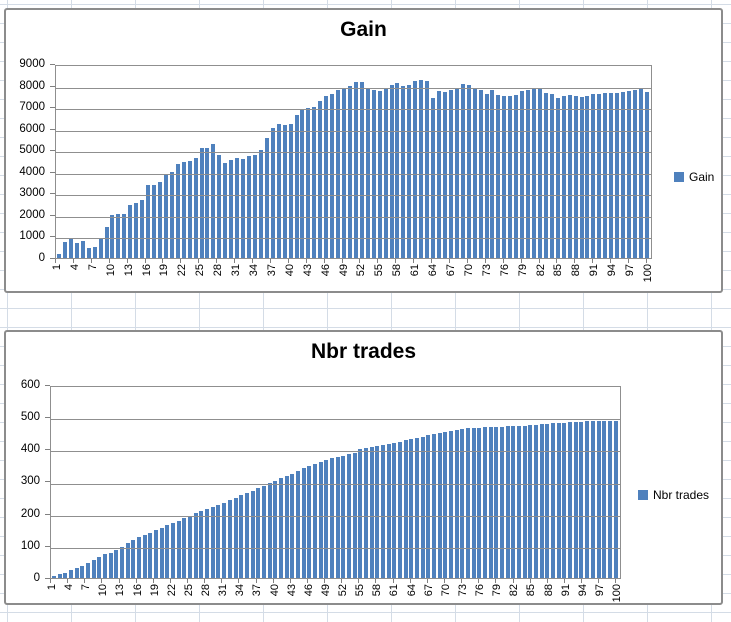 The image size is (731, 622). Describe the element at coordinates (673, 495) in the screenshot. I see `legend: Nbr trades` at that location.